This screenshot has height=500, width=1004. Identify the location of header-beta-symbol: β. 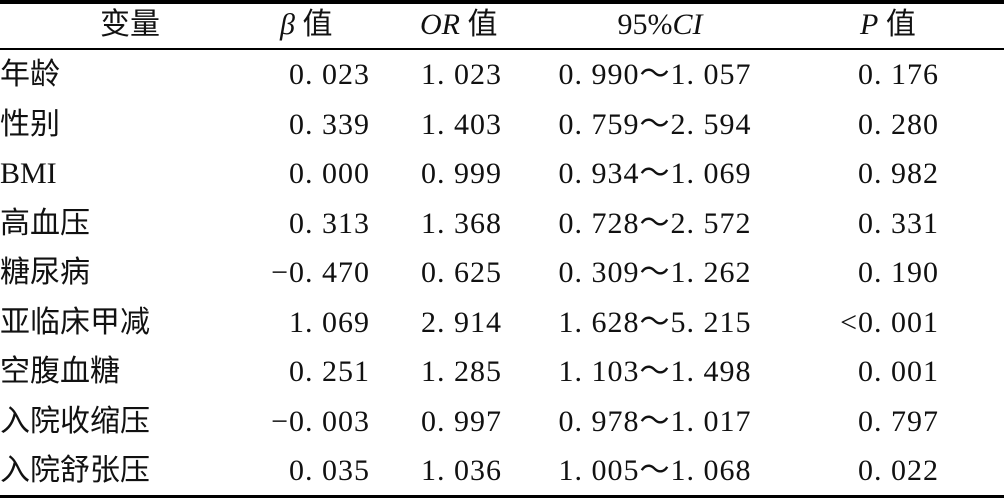
(287, 24).